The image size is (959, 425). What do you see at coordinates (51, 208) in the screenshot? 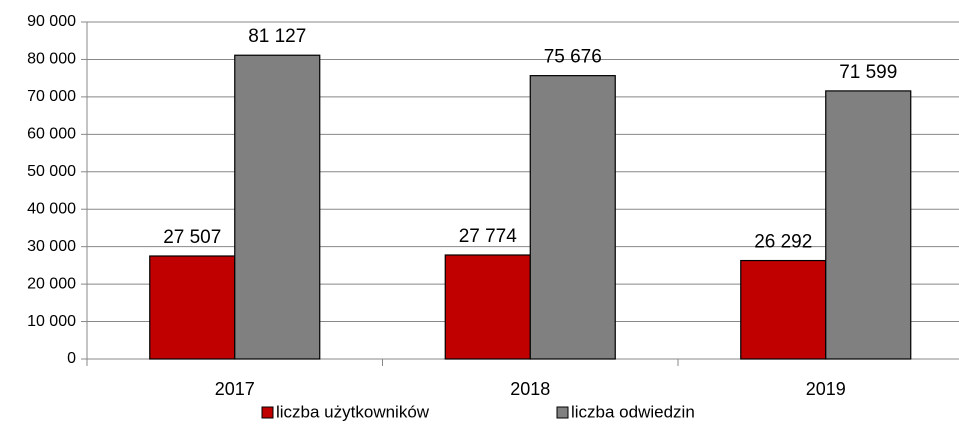
I see `y-tick-label: 40 000` at bounding box center [51, 208].